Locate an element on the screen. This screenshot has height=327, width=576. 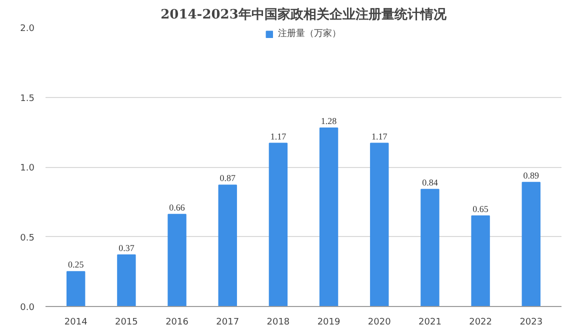
data-label: 1.28 is located at coordinates (329, 121).